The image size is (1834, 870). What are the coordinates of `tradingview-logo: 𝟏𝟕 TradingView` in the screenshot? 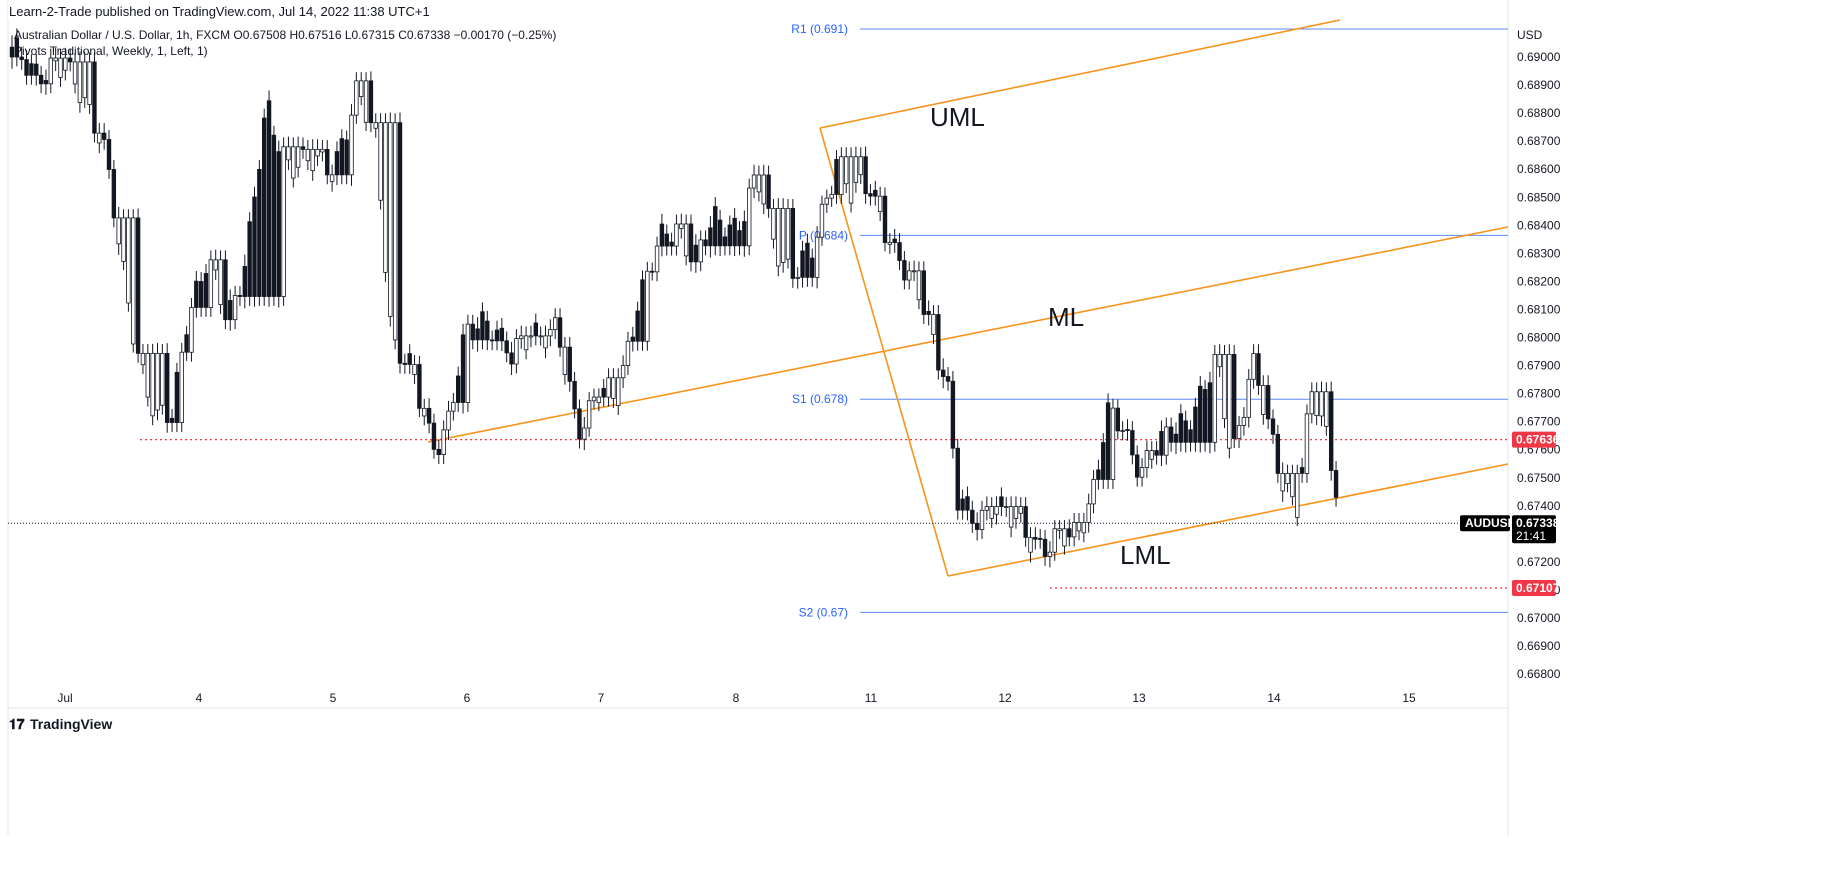 It's located at (60, 724).